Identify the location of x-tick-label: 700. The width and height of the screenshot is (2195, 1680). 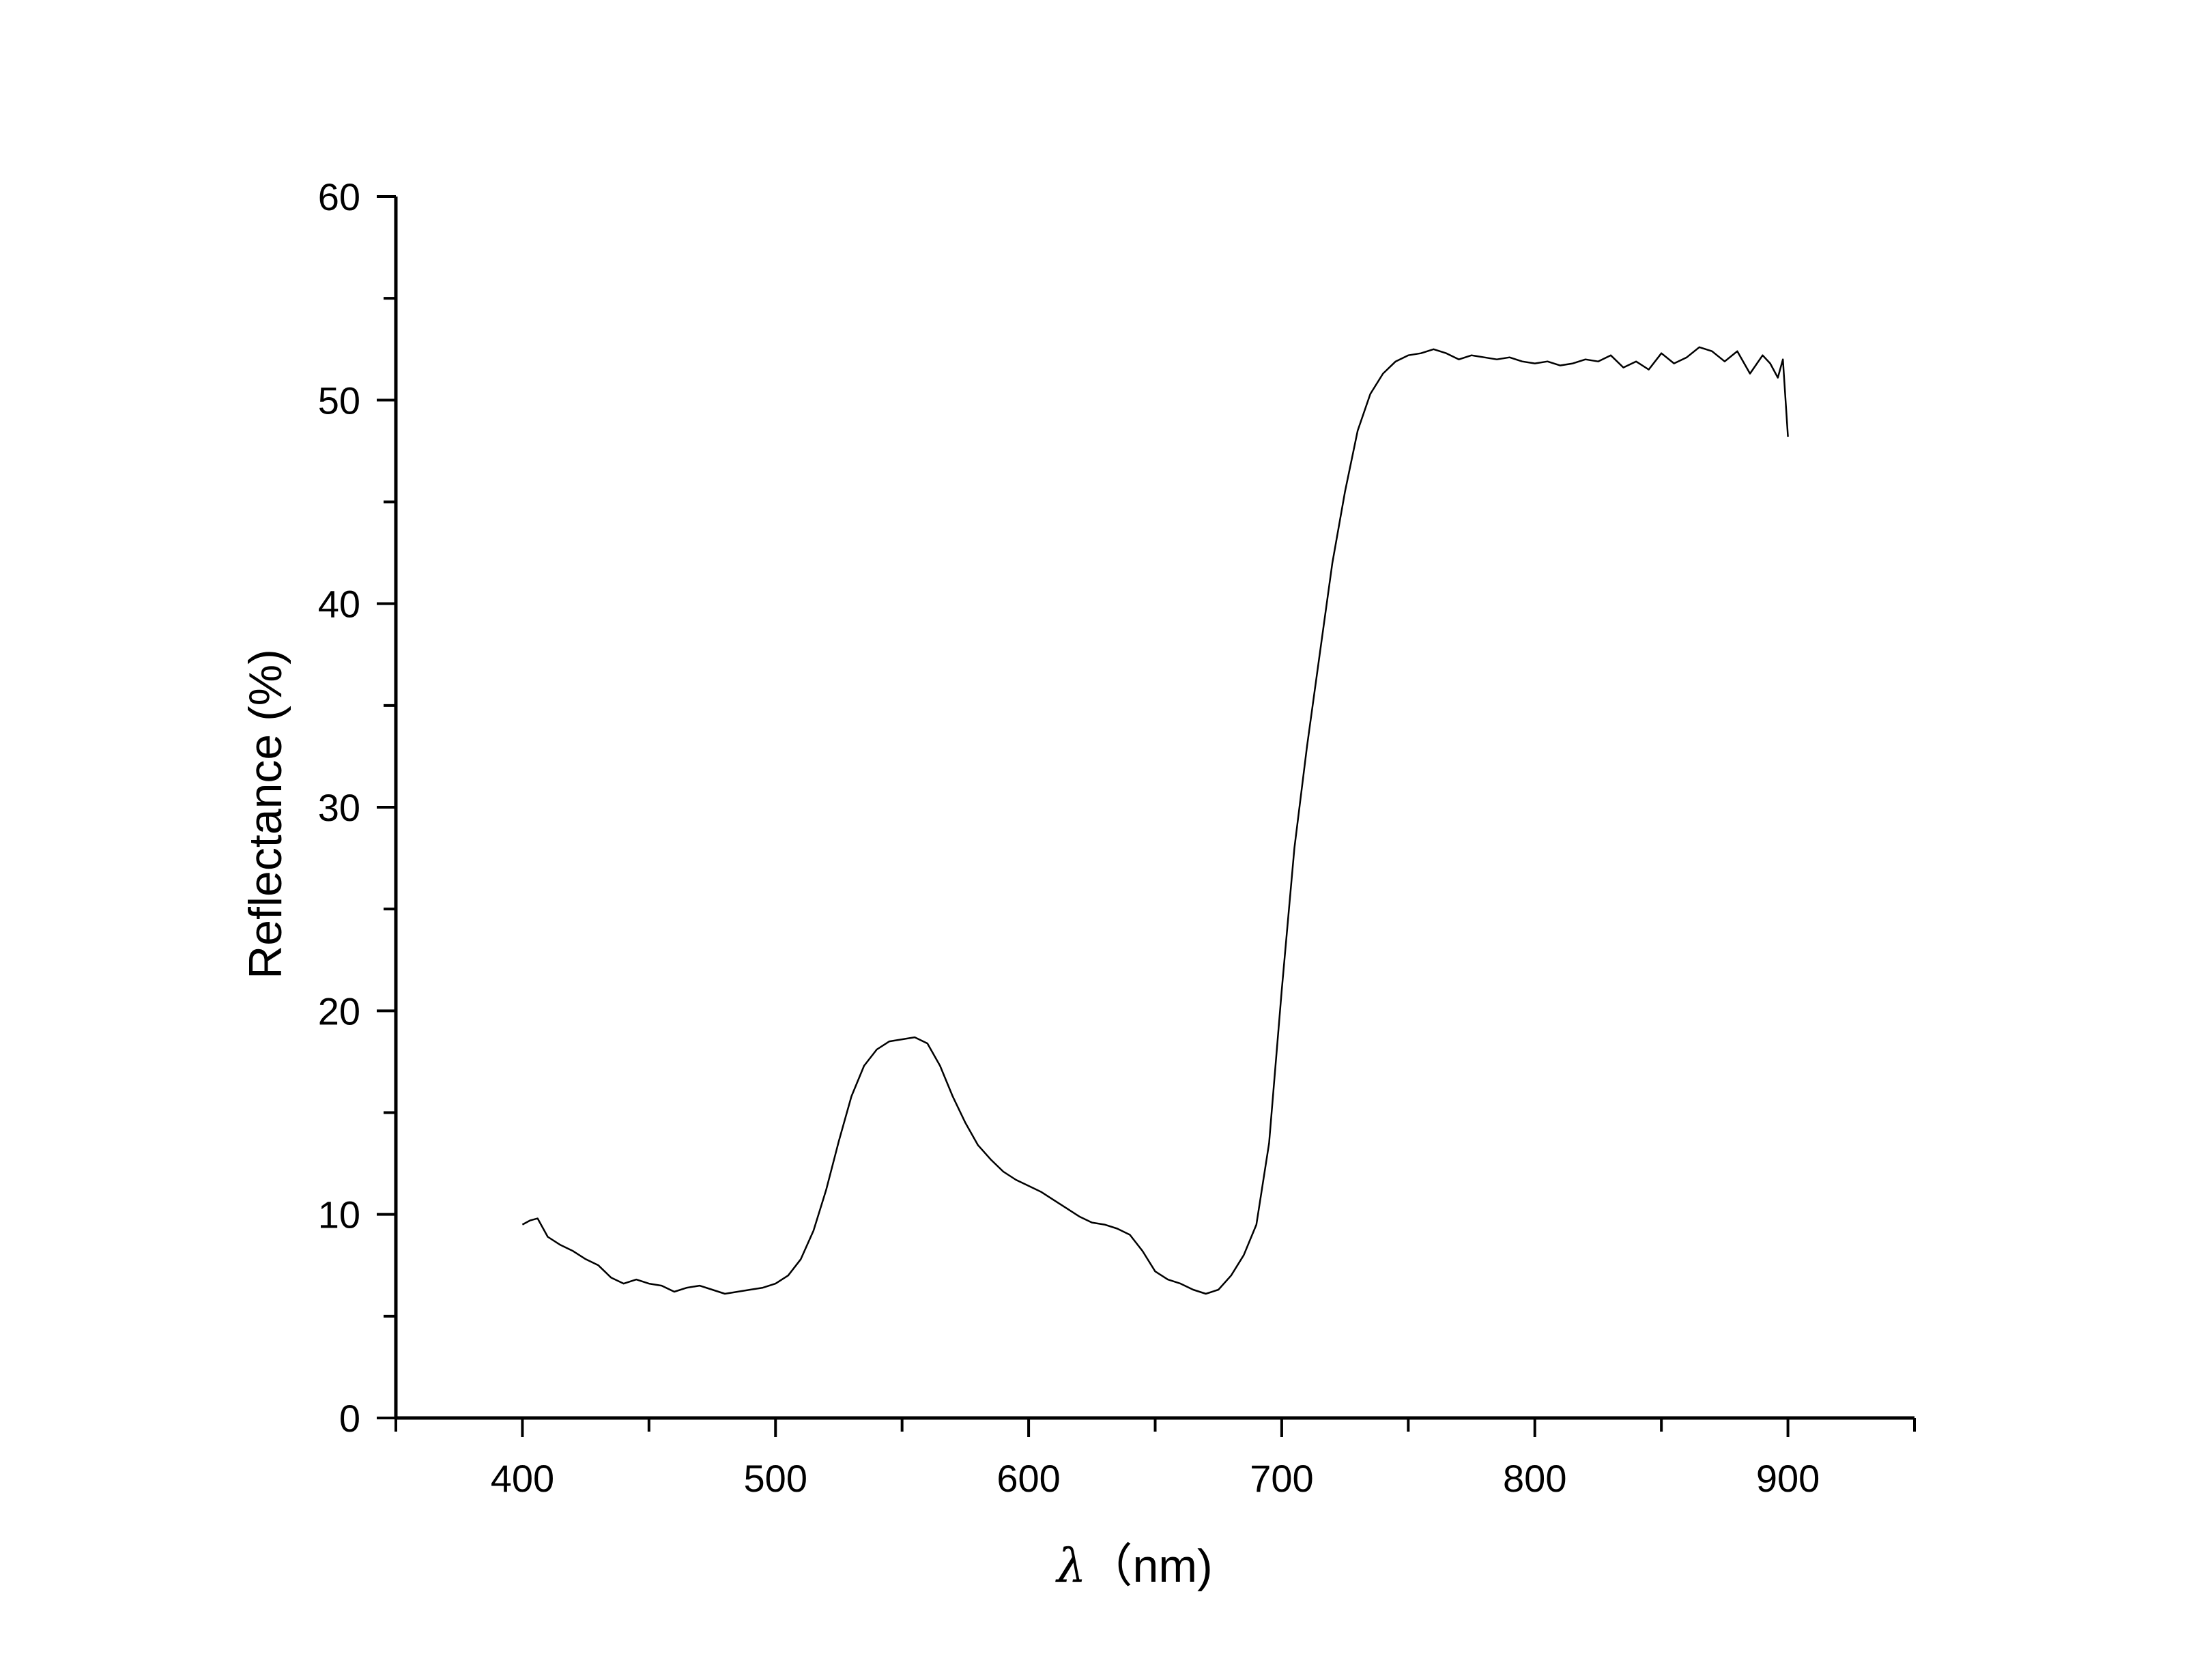
(1281, 1478).